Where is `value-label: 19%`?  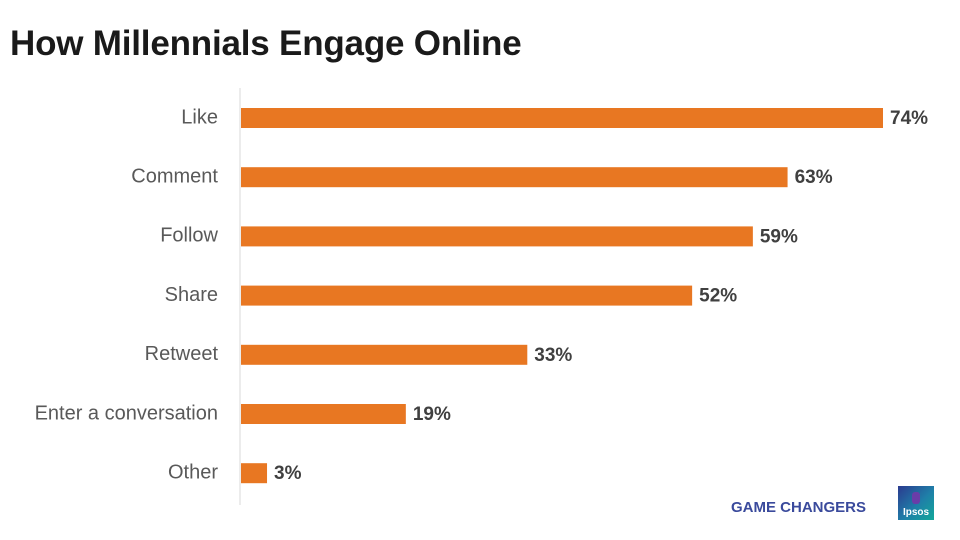 value-label: 19% is located at coordinates (432, 414).